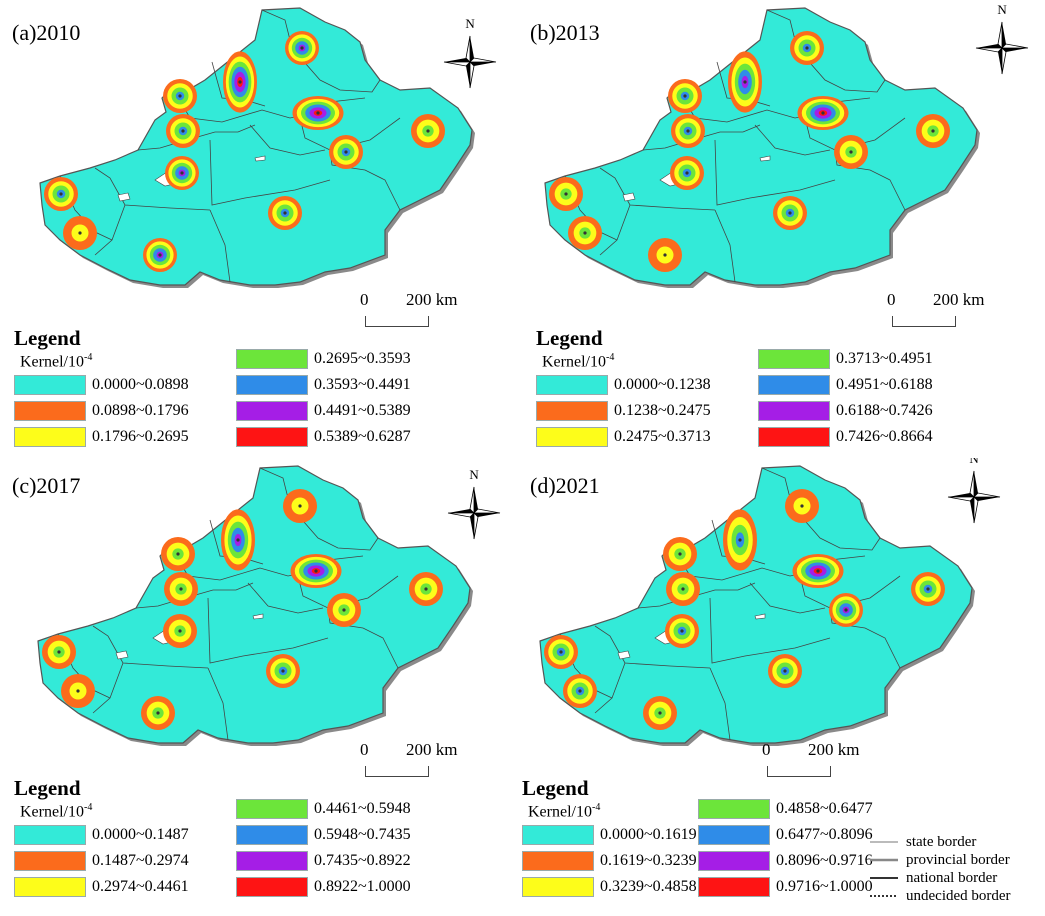 Image resolution: width=1045 pixels, height=916 pixels. I want to click on legend-item: 0.0000~0.1619, so click(609, 835).